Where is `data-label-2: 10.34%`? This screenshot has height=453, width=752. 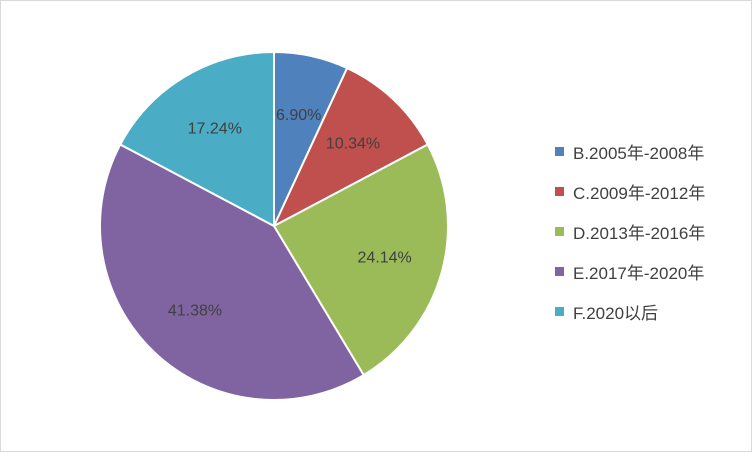
data-label-2: 10.34% is located at coordinates (353, 144).